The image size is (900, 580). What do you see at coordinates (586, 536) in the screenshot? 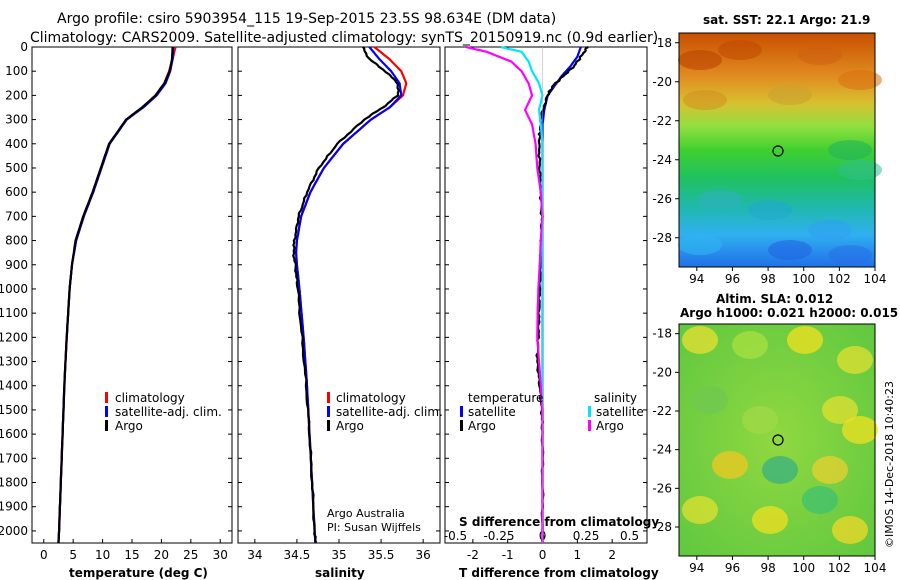
I see `x-top-tick-label: 0.25` at bounding box center [586, 536].